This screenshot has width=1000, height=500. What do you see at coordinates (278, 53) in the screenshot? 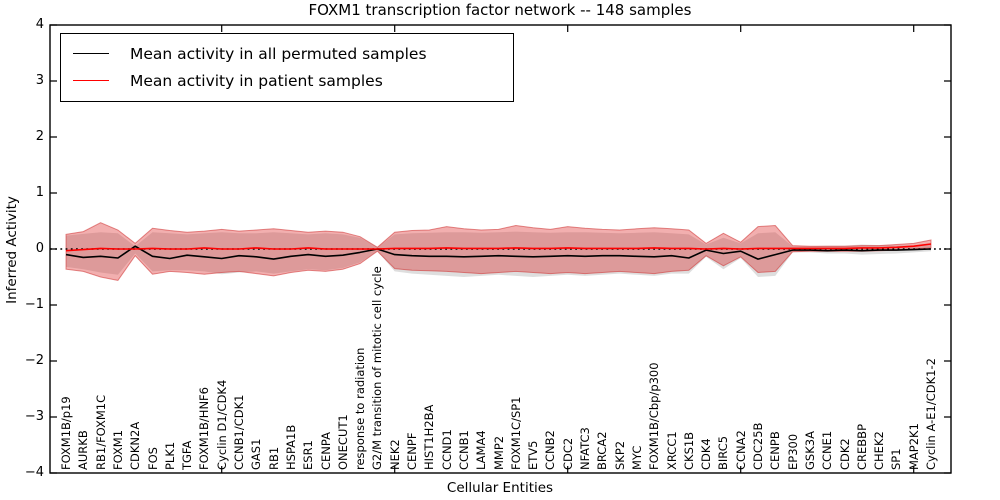
I see `legend-label-permuted: Mean activity in all permuted samples` at bounding box center [278, 53].